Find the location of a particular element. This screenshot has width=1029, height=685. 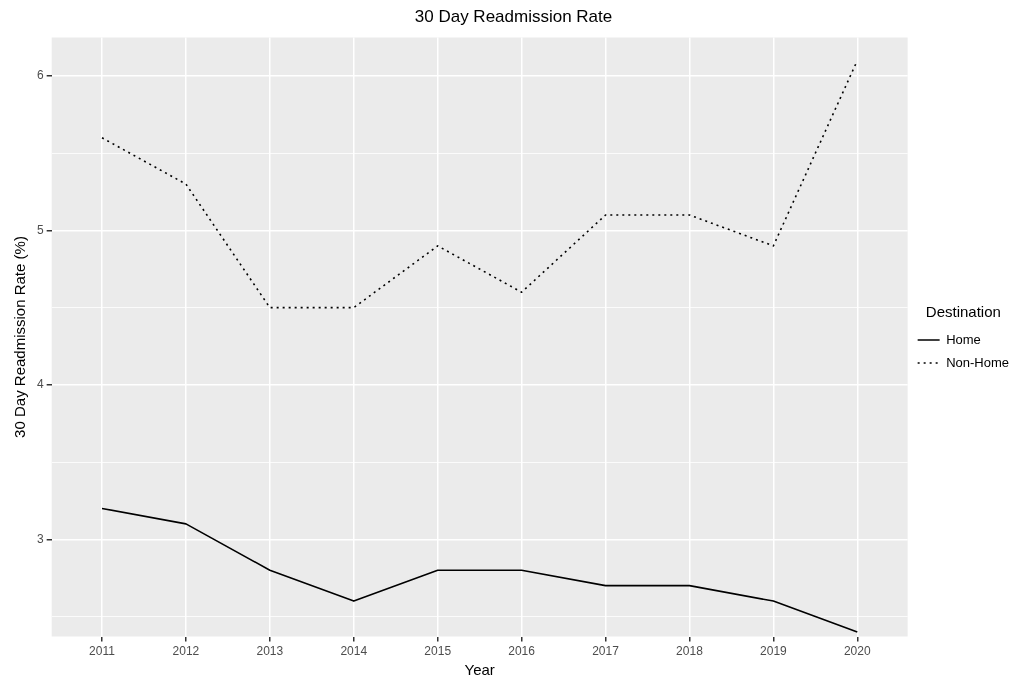

x-tick-label: 2019 is located at coordinates (774, 651).